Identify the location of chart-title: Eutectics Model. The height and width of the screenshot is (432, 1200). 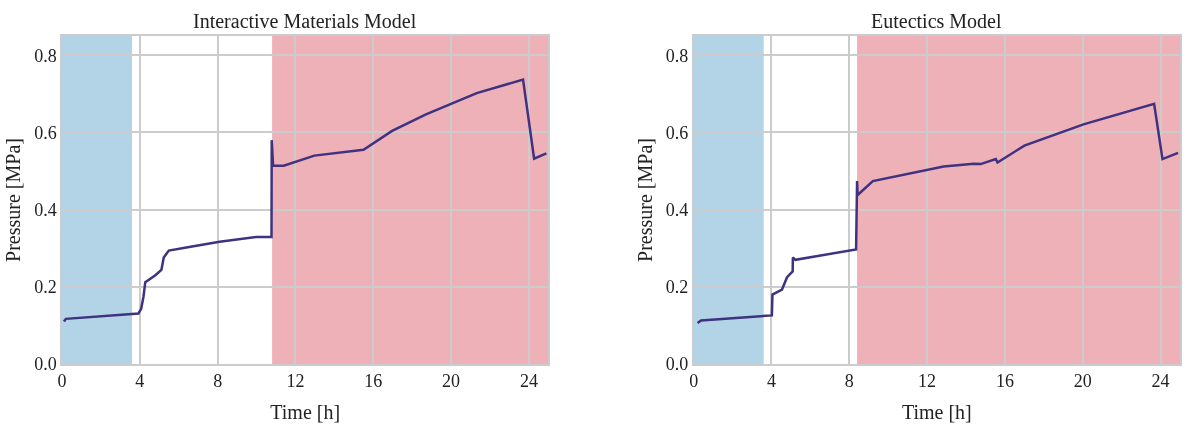
(936, 21).